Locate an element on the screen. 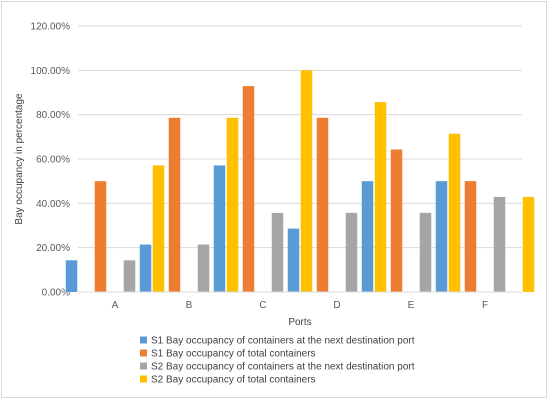  y-tick-label: 120.00% is located at coordinates (51, 27).